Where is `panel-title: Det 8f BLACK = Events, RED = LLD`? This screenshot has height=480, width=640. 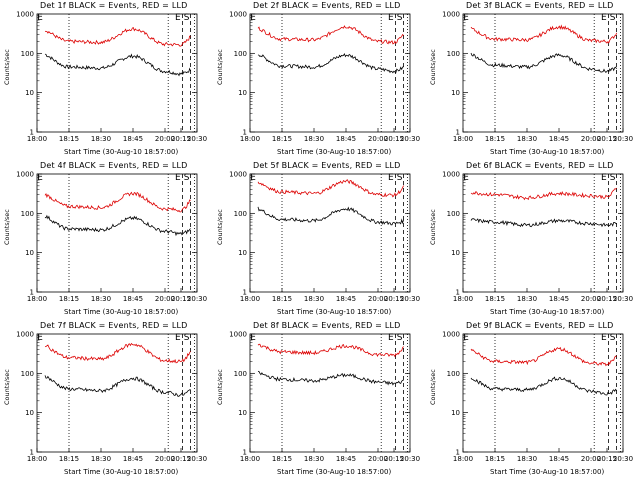 panel-title: Det 8f BLACK = Events, RED = LLD is located at coordinates (327, 325).